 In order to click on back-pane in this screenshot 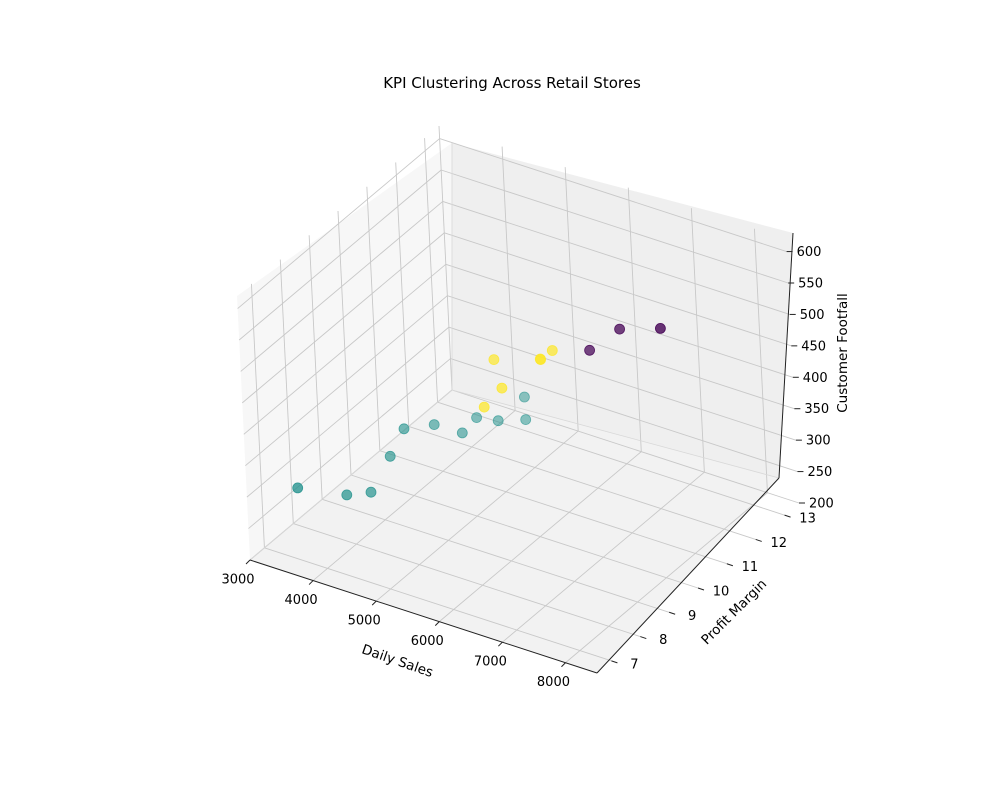, I will do `click(622, 310)`.